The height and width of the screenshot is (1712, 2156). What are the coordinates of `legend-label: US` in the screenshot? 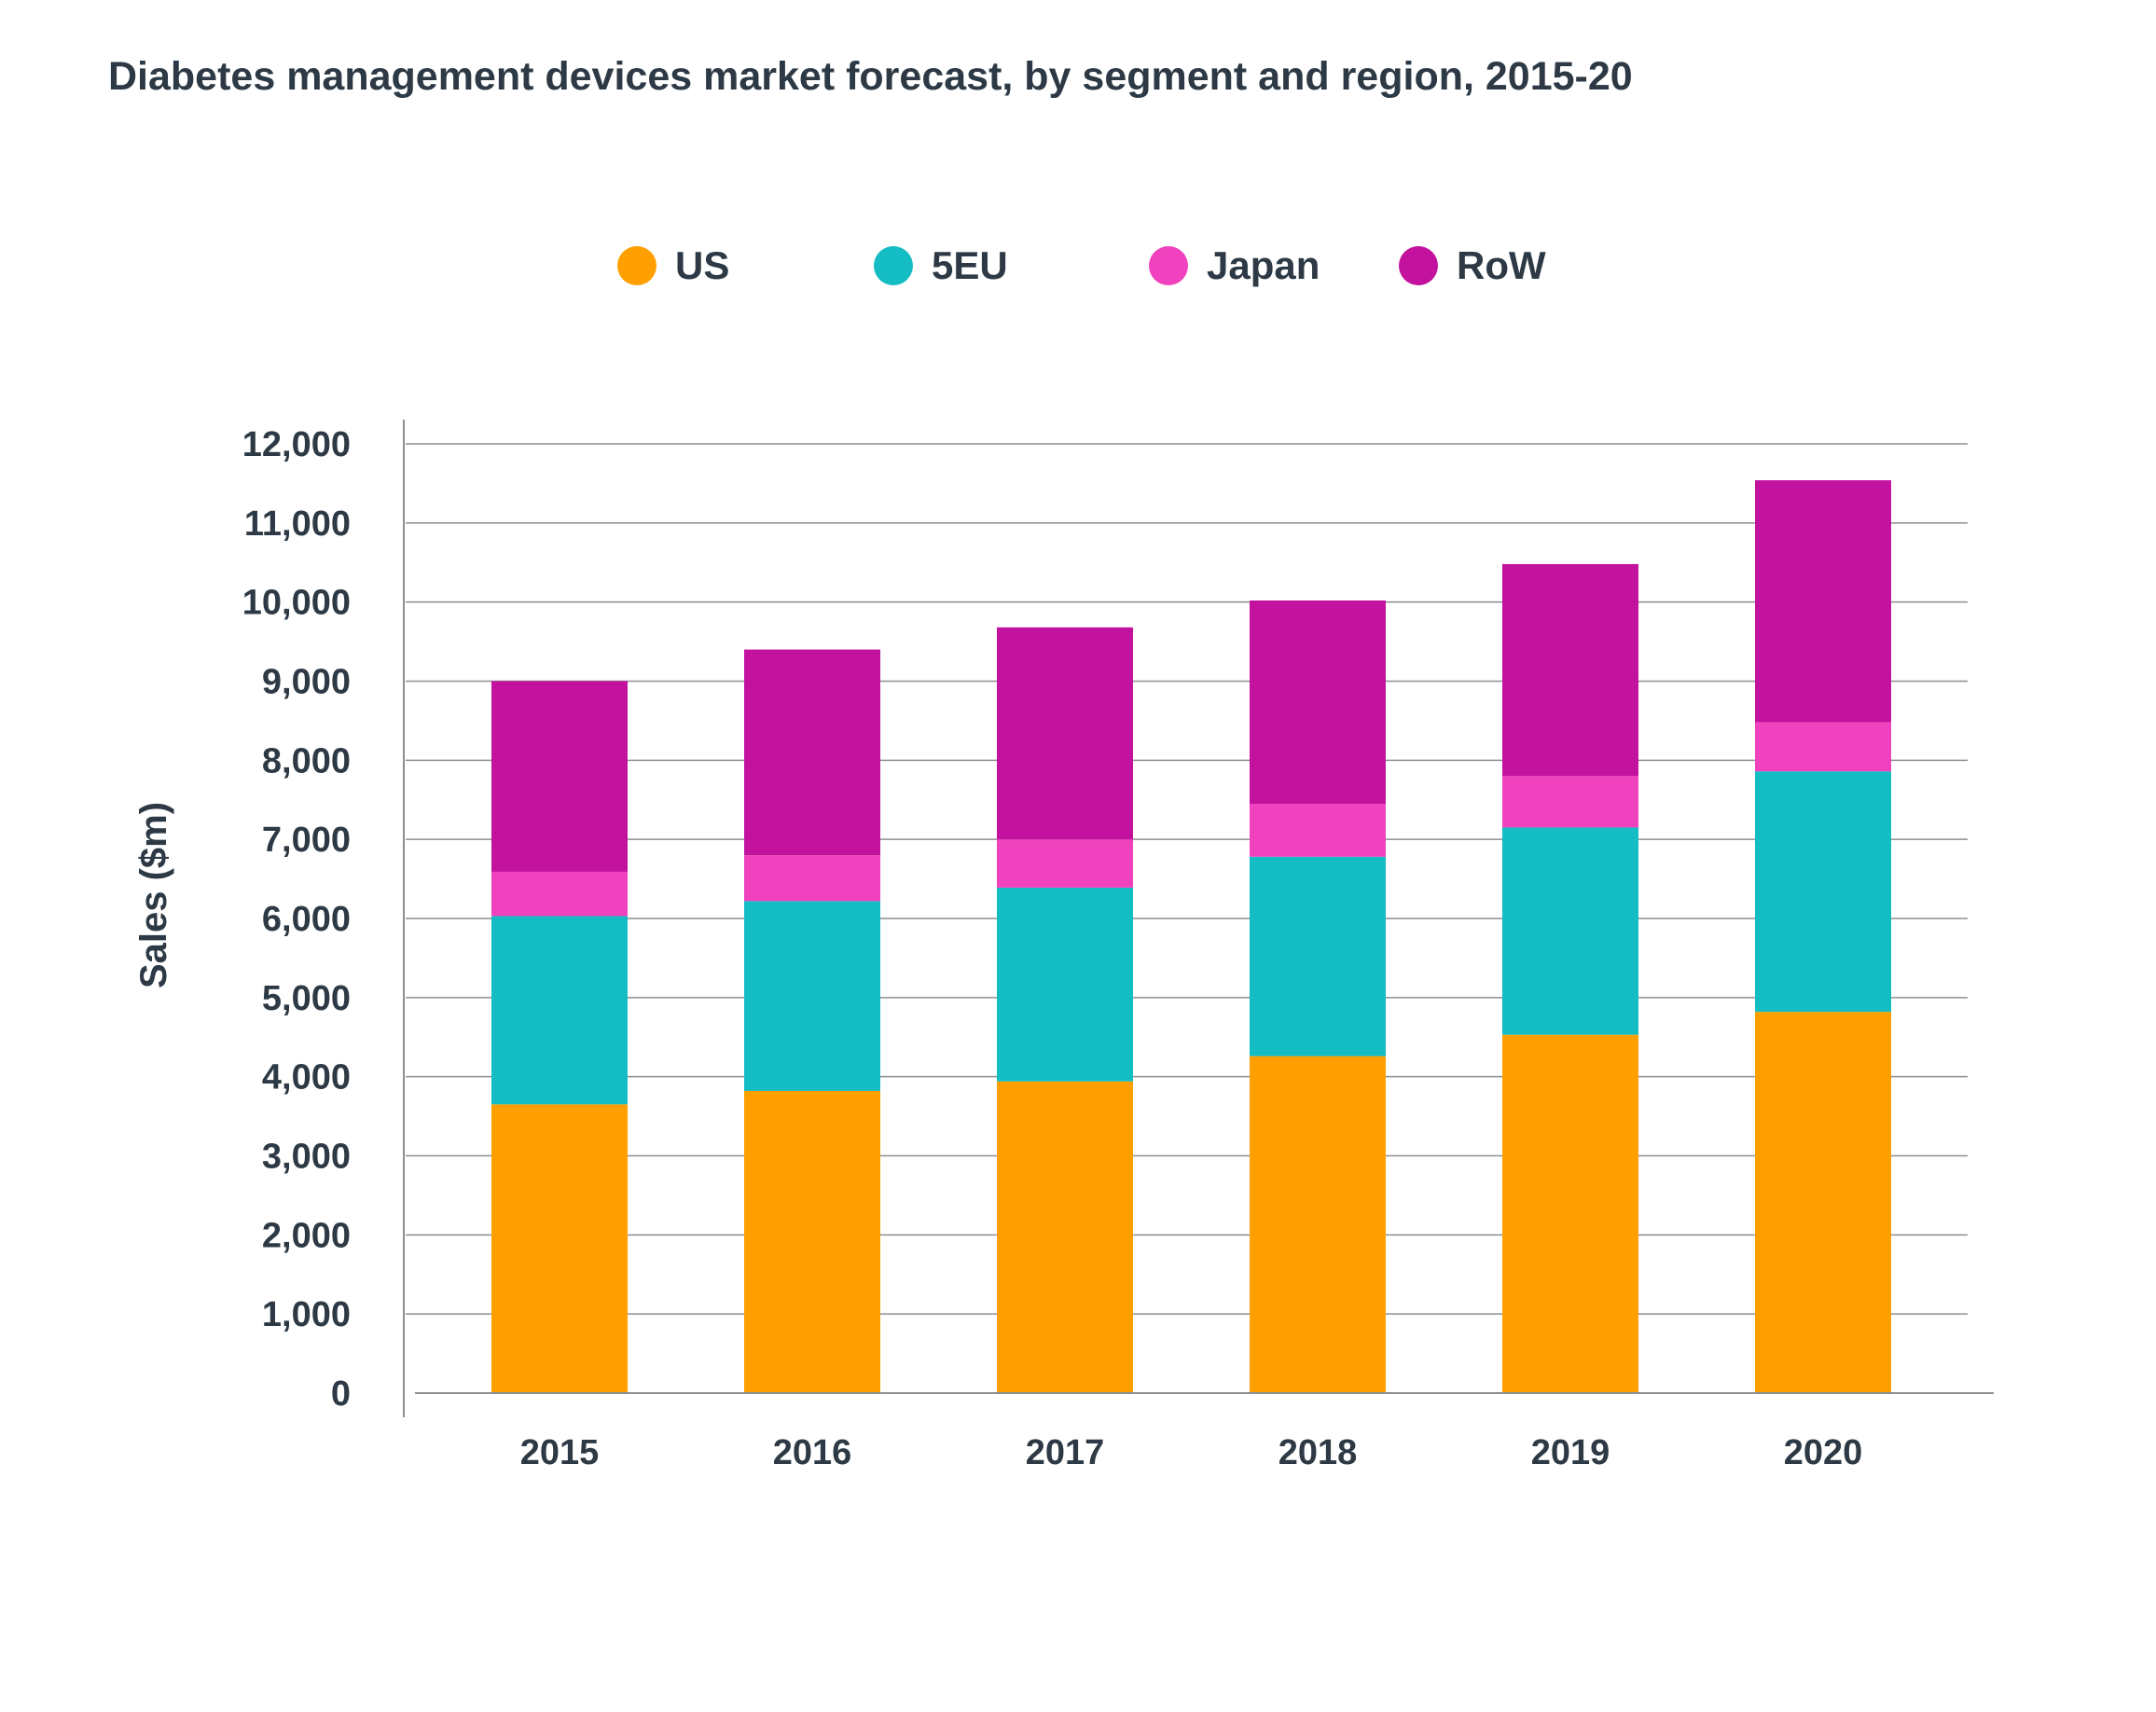 It's located at (702, 265).